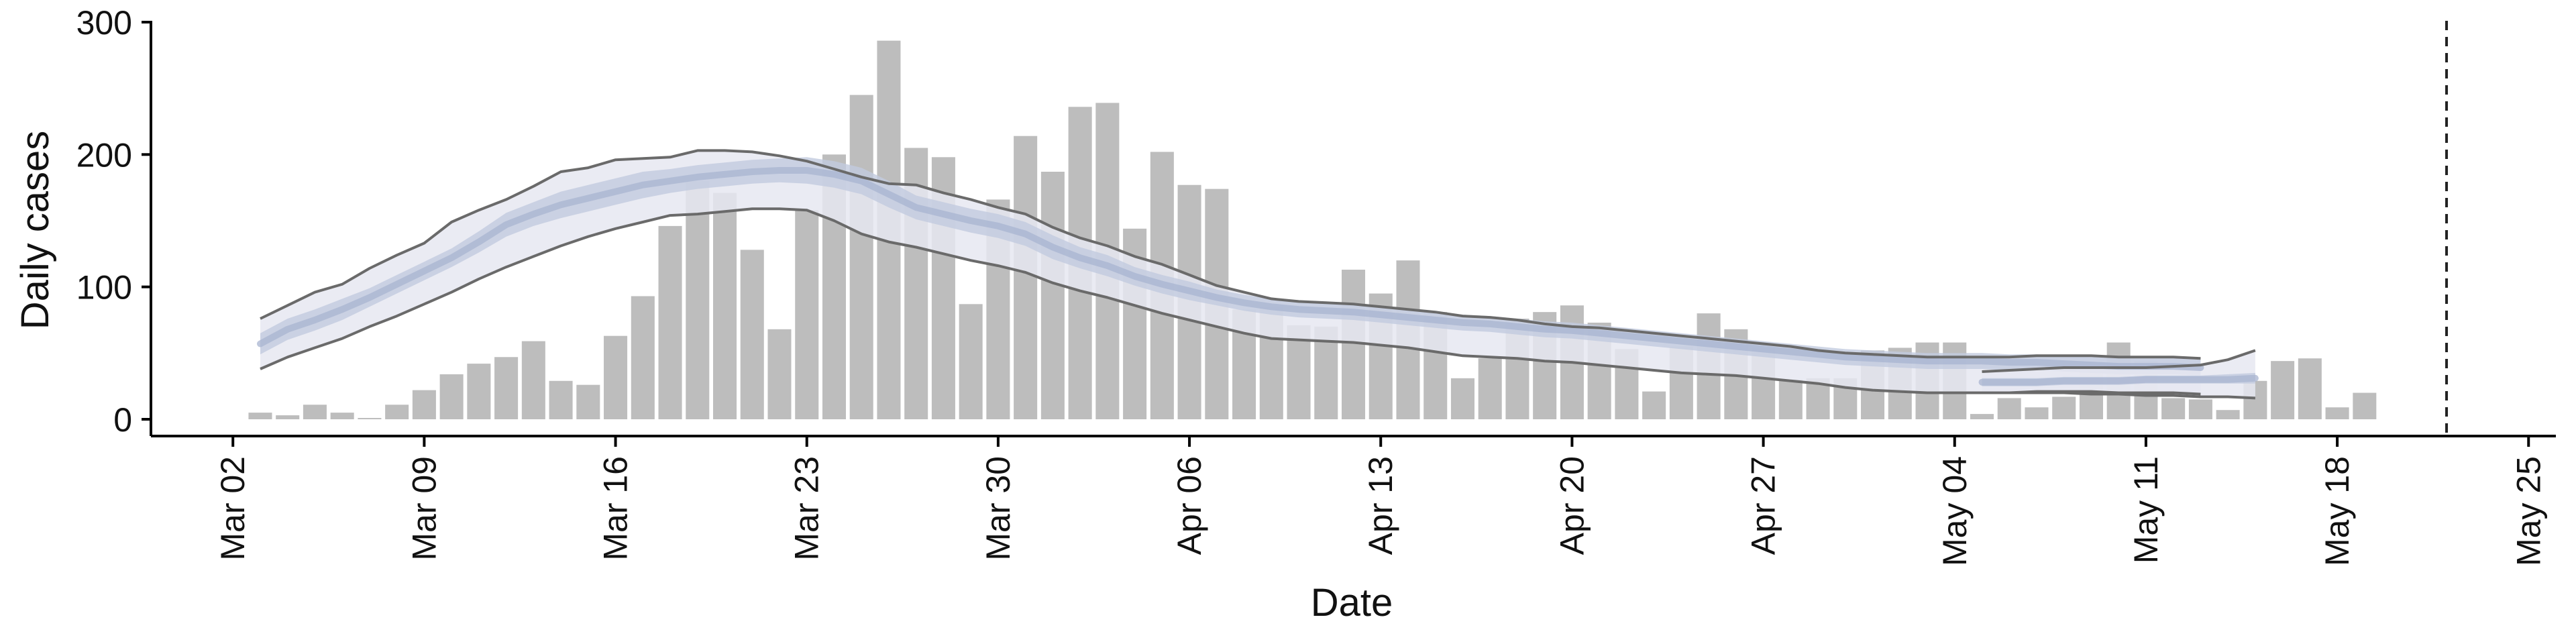 This screenshot has height=644, width=2576. Describe the element at coordinates (2337, 511) in the screenshot. I see `x-tick-label: May 18` at that location.